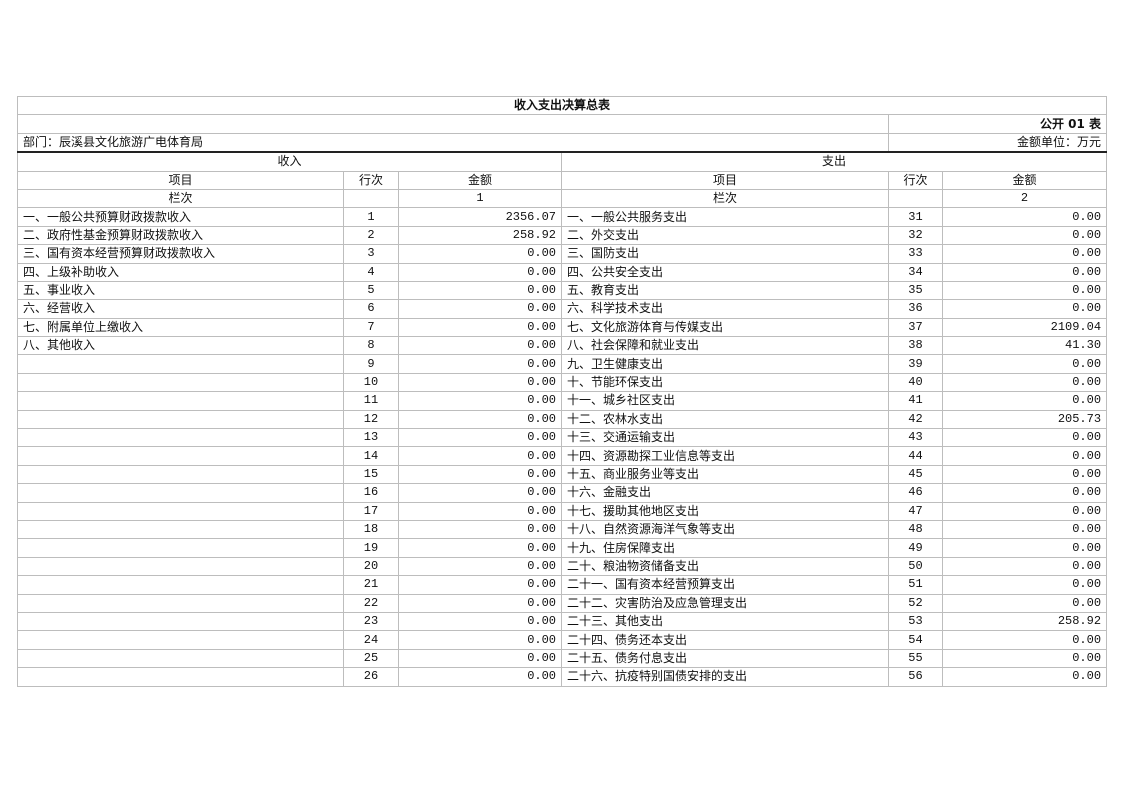 The height and width of the screenshot is (793, 1122). Describe the element at coordinates (725, 346) in the screenshot. I see `expense-item: 八、社会保障和就业支出` at that location.